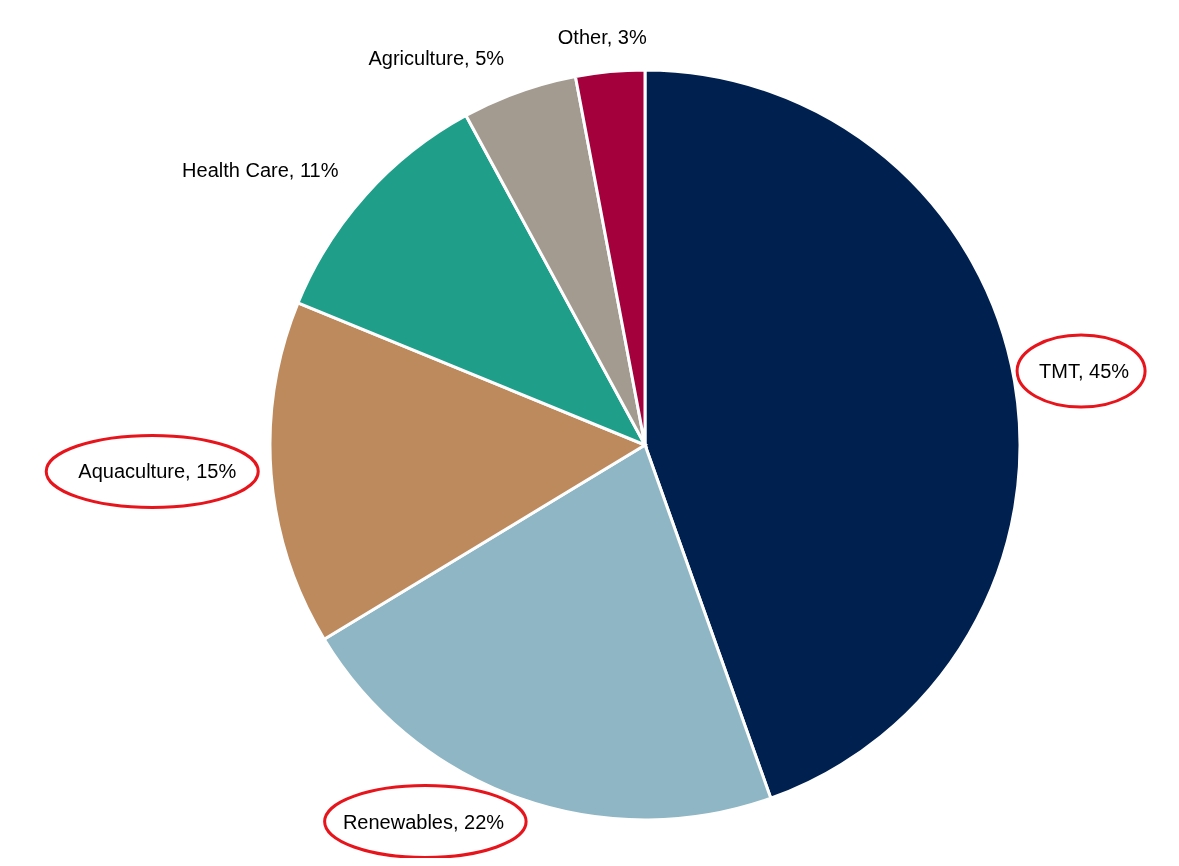 The height and width of the screenshot is (866, 1179). What do you see at coordinates (602, 36) in the screenshot?
I see `slice-label: Other, 3%` at bounding box center [602, 36].